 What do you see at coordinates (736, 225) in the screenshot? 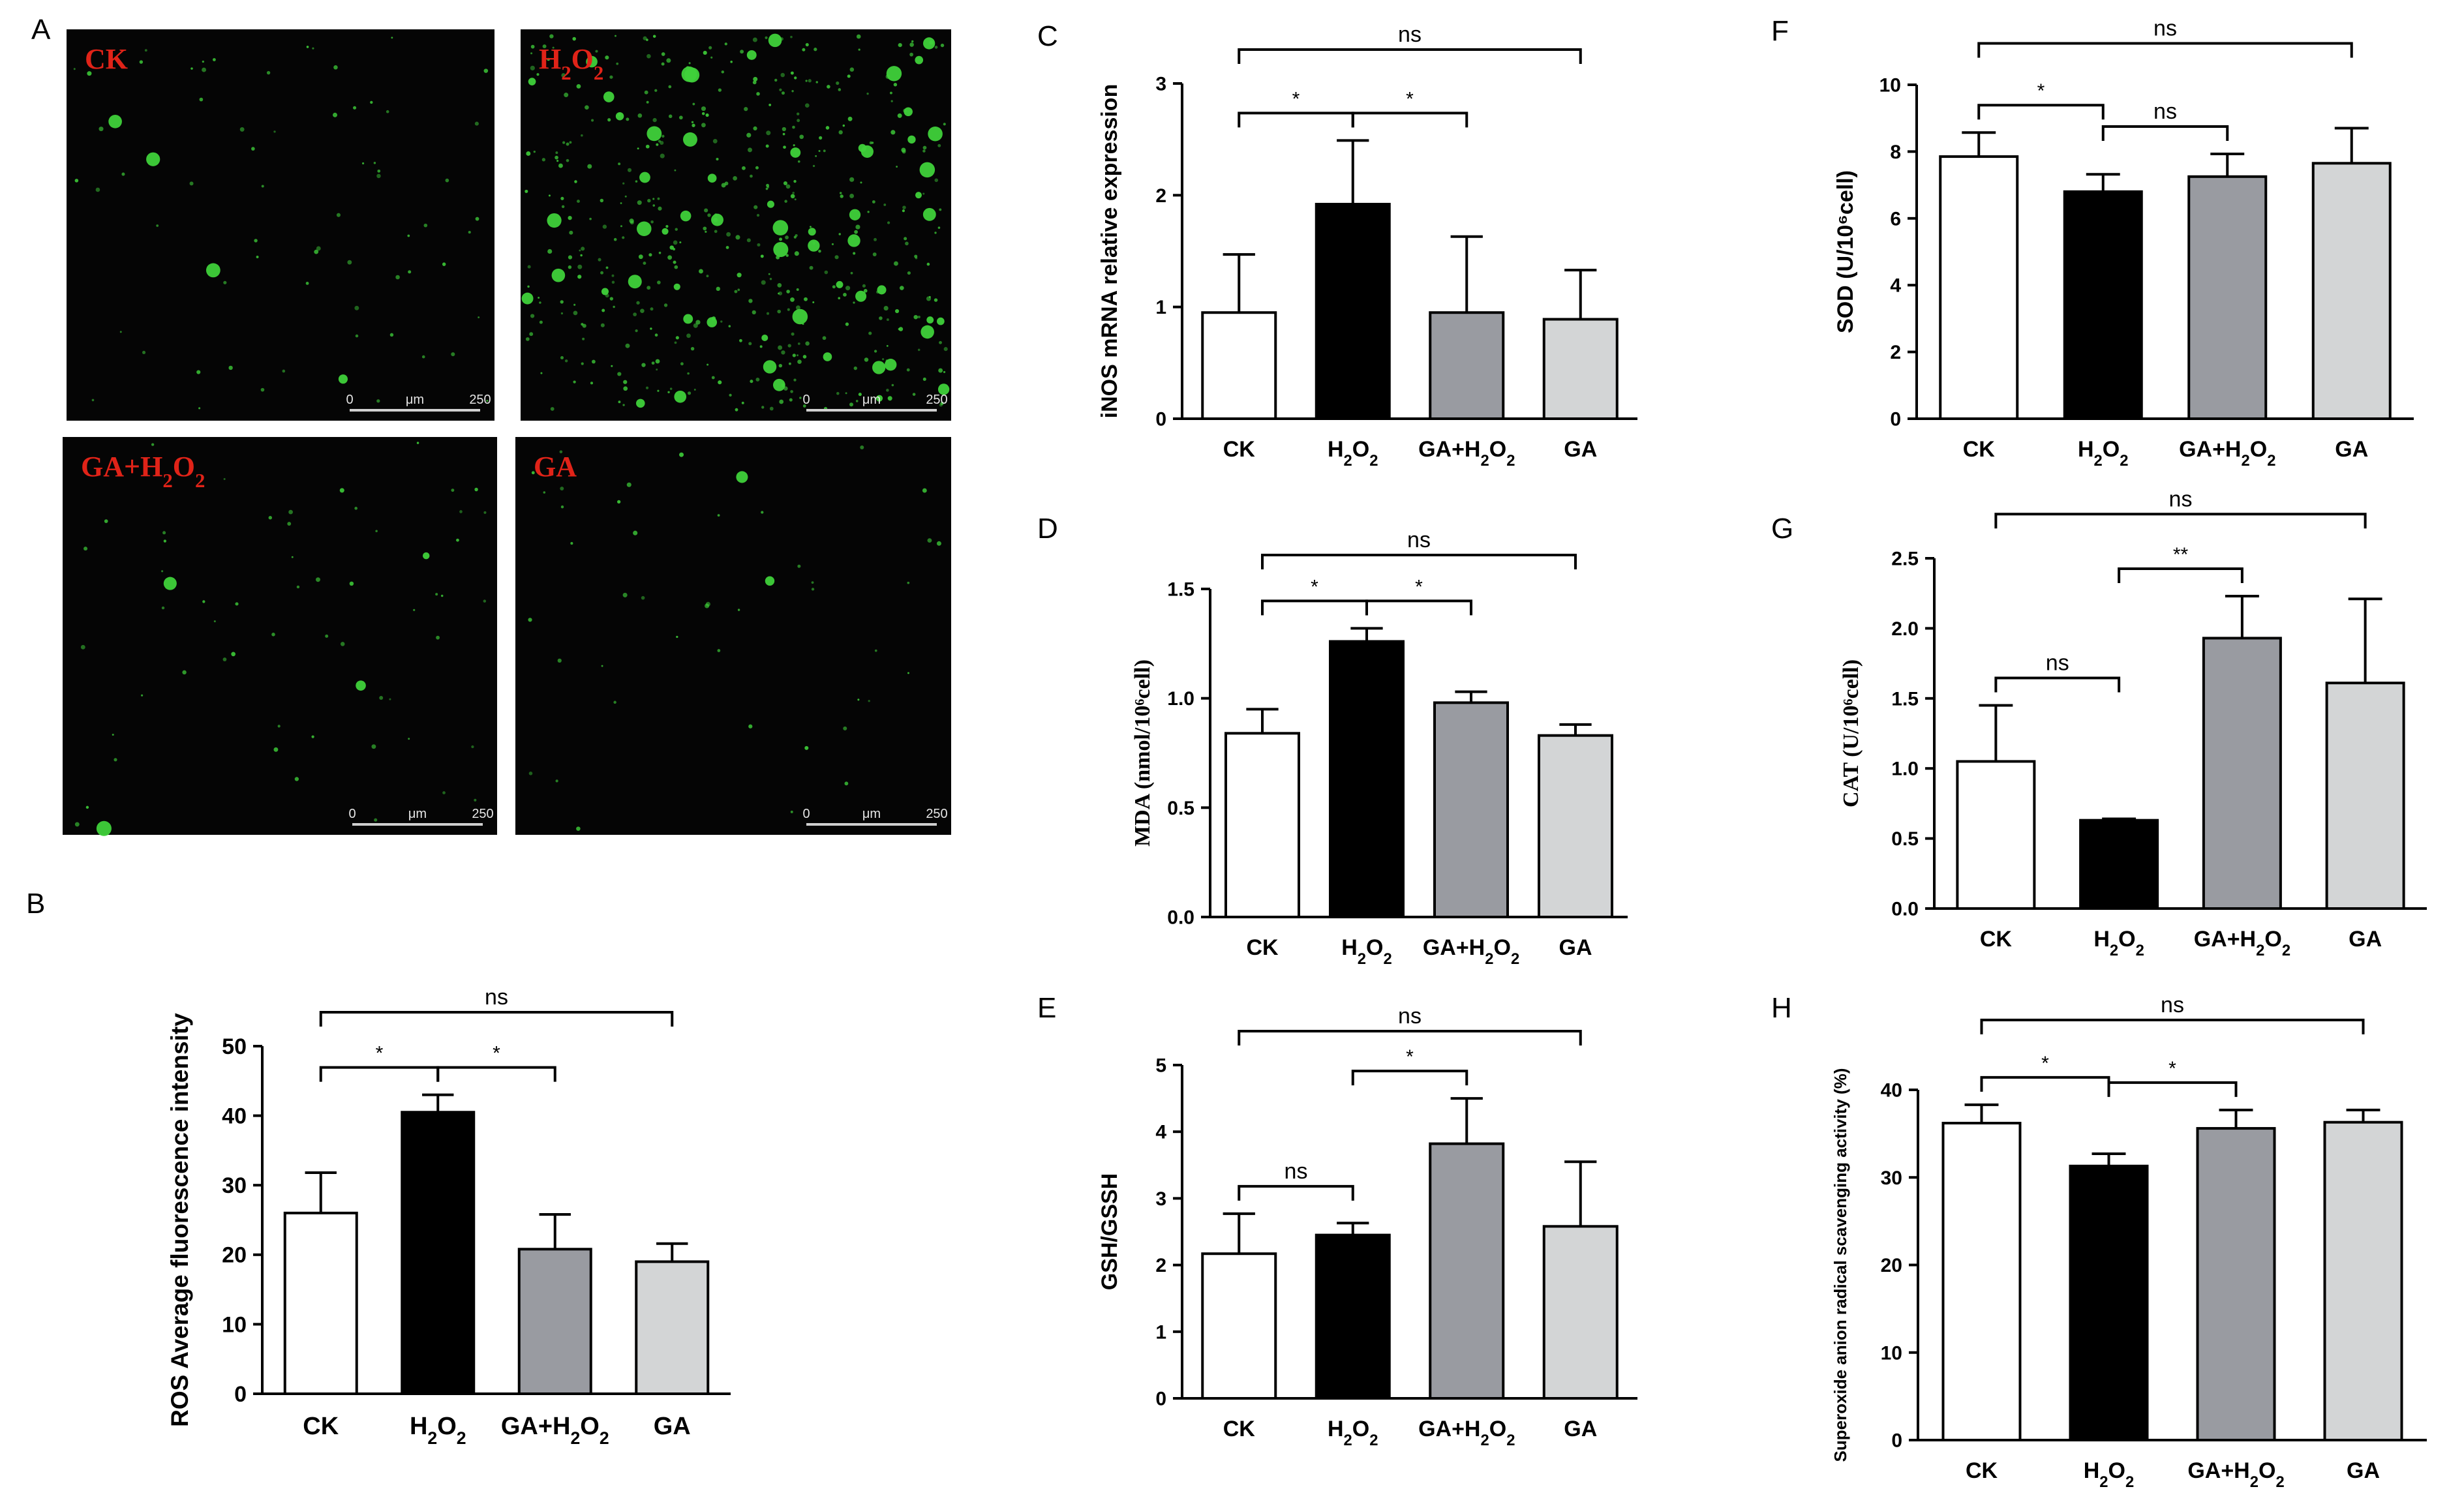
I see `micrograph-h2o2: H2O2 0 μm 250` at bounding box center [736, 225].